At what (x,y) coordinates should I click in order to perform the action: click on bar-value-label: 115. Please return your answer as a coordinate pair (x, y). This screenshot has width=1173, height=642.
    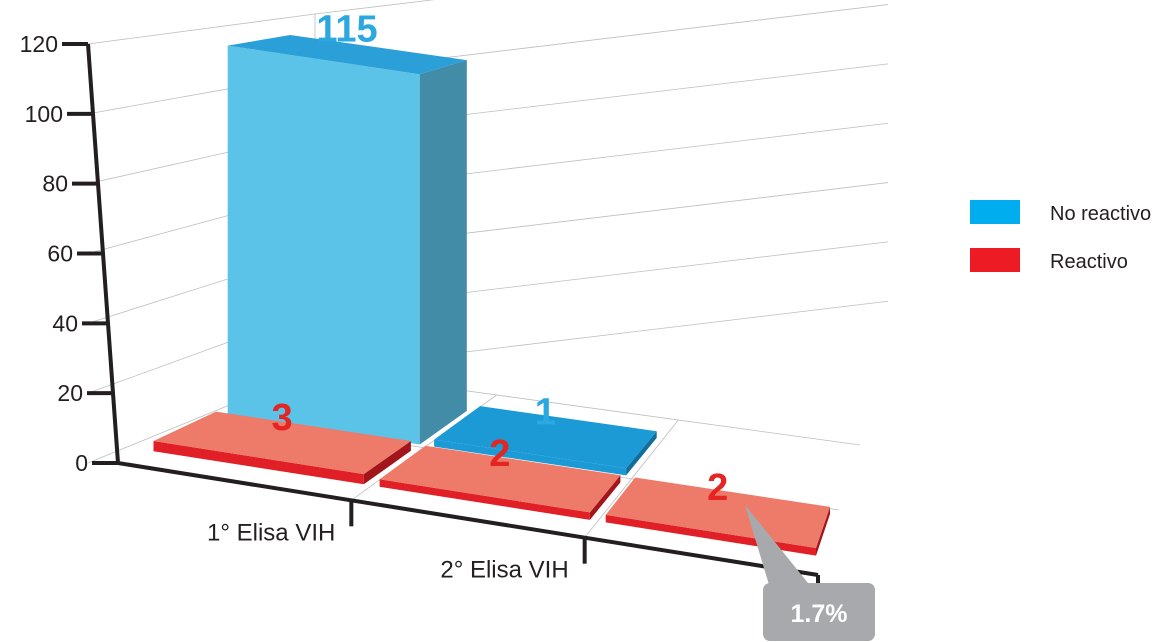
    Looking at the image, I should click on (346, 30).